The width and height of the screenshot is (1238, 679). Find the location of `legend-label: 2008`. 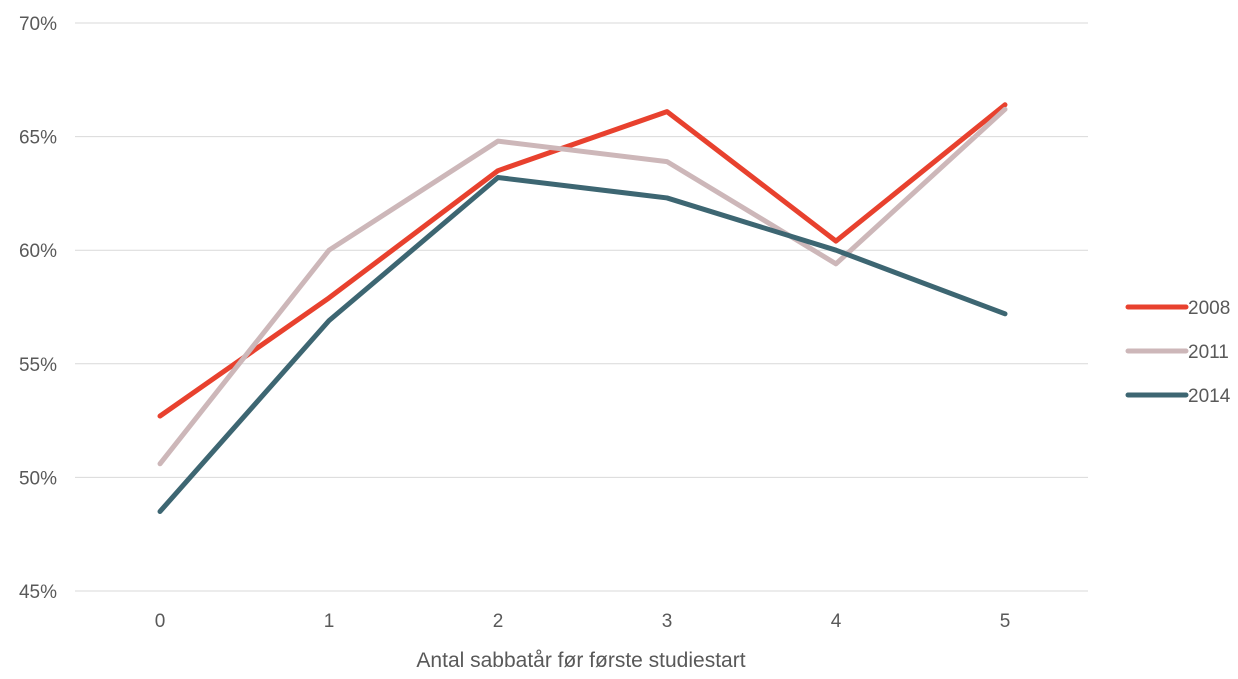

legend-label: 2008 is located at coordinates (1209, 308).